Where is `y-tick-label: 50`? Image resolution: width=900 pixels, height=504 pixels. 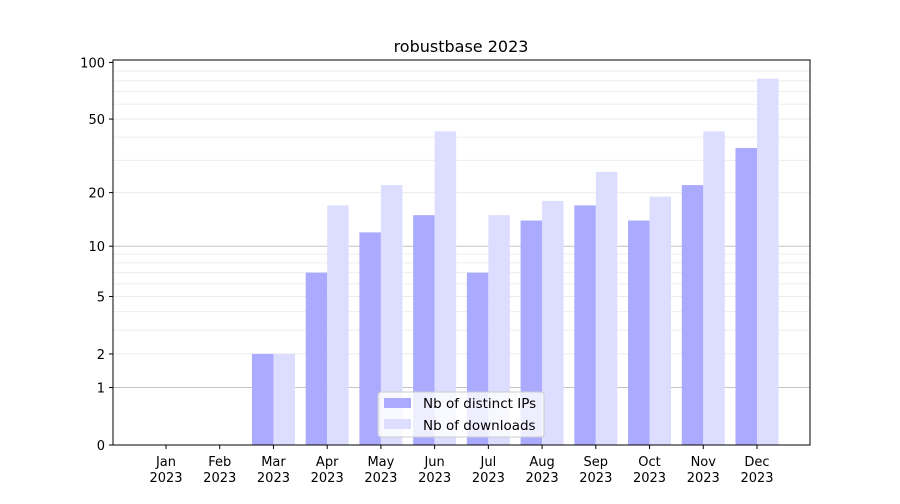
y-tick-label: 50 is located at coordinates (96, 120).